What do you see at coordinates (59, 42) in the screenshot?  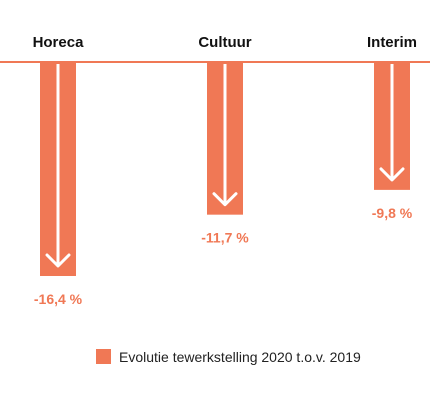 I see `category-label-horeca: Horeca` at bounding box center [59, 42].